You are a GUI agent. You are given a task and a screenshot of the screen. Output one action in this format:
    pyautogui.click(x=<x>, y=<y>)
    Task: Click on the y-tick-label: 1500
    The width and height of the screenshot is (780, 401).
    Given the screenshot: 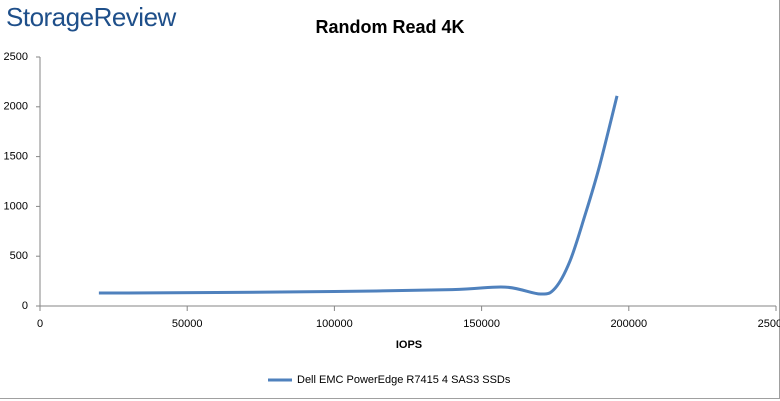 What is the action you would take?
    pyautogui.click(x=16, y=157)
    